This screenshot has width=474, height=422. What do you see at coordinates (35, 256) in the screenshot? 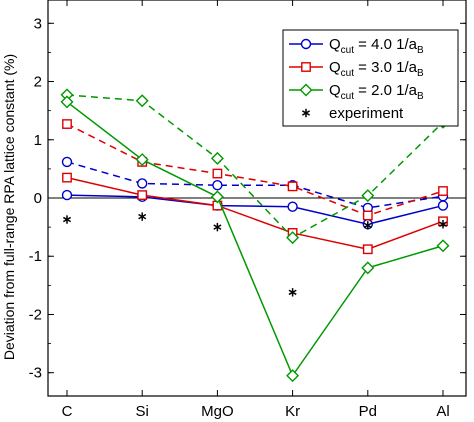
I see `y-tick-label: -1` at bounding box center [35, 256].